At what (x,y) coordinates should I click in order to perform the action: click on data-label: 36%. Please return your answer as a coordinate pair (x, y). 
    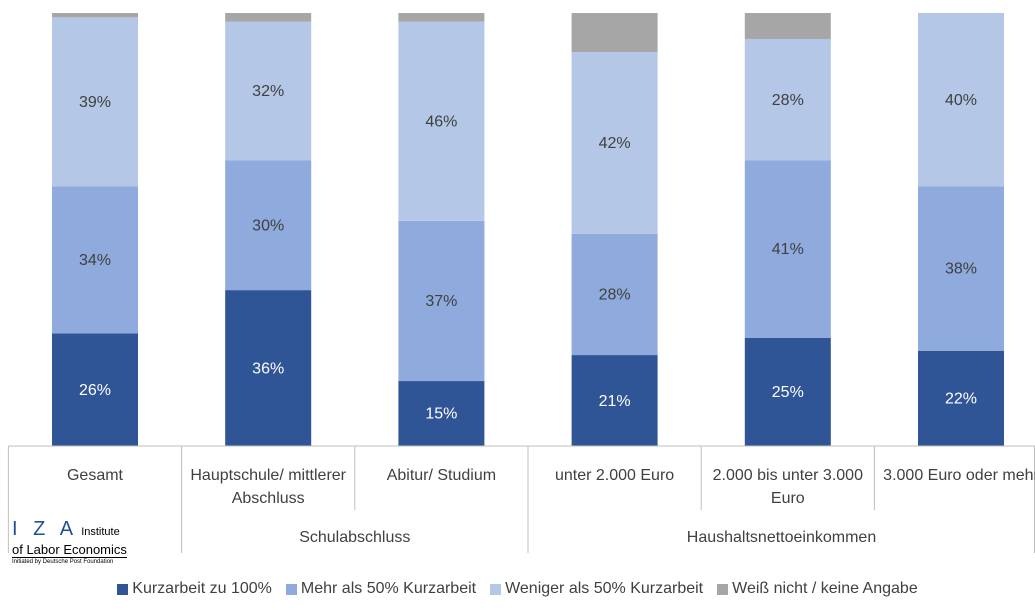
    Looking at the image, I should click on (268, 368).